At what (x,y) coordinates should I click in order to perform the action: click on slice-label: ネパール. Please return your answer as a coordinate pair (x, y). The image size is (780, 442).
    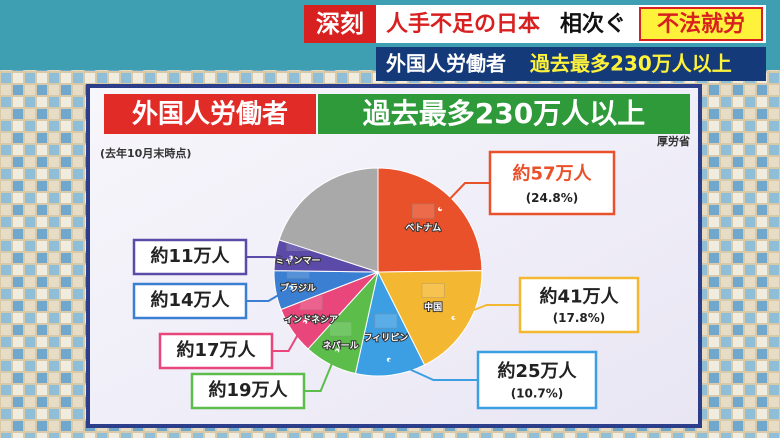
    Looking at the image, I should click on (341, 346).